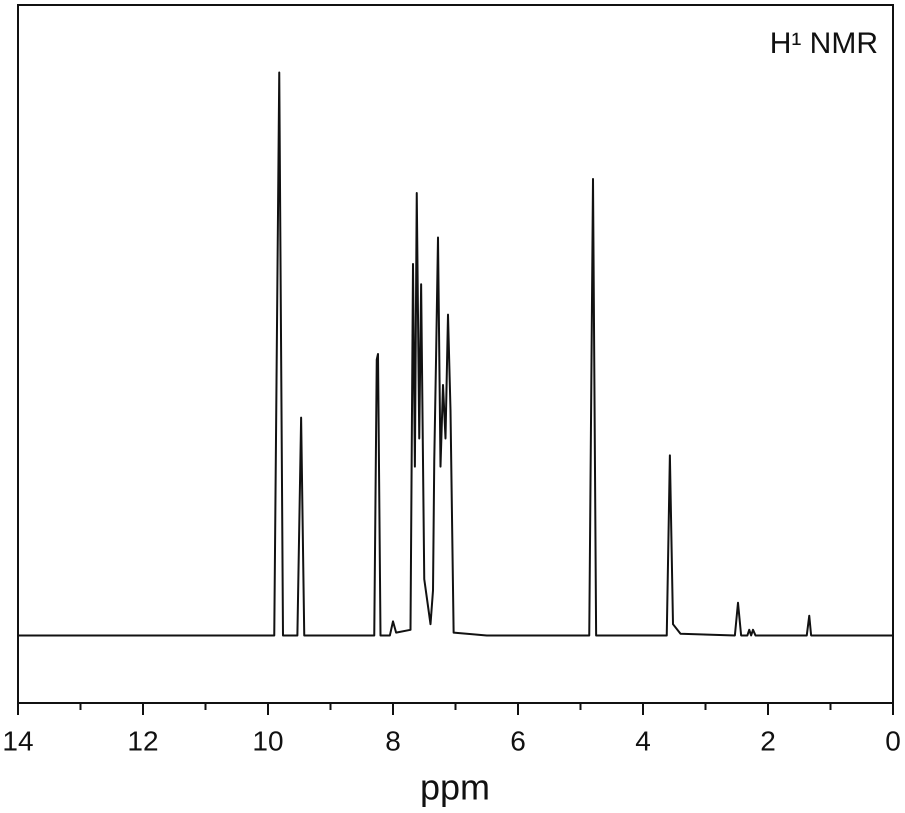  I want to click on x-tick-label: 14, so click(17, 740).